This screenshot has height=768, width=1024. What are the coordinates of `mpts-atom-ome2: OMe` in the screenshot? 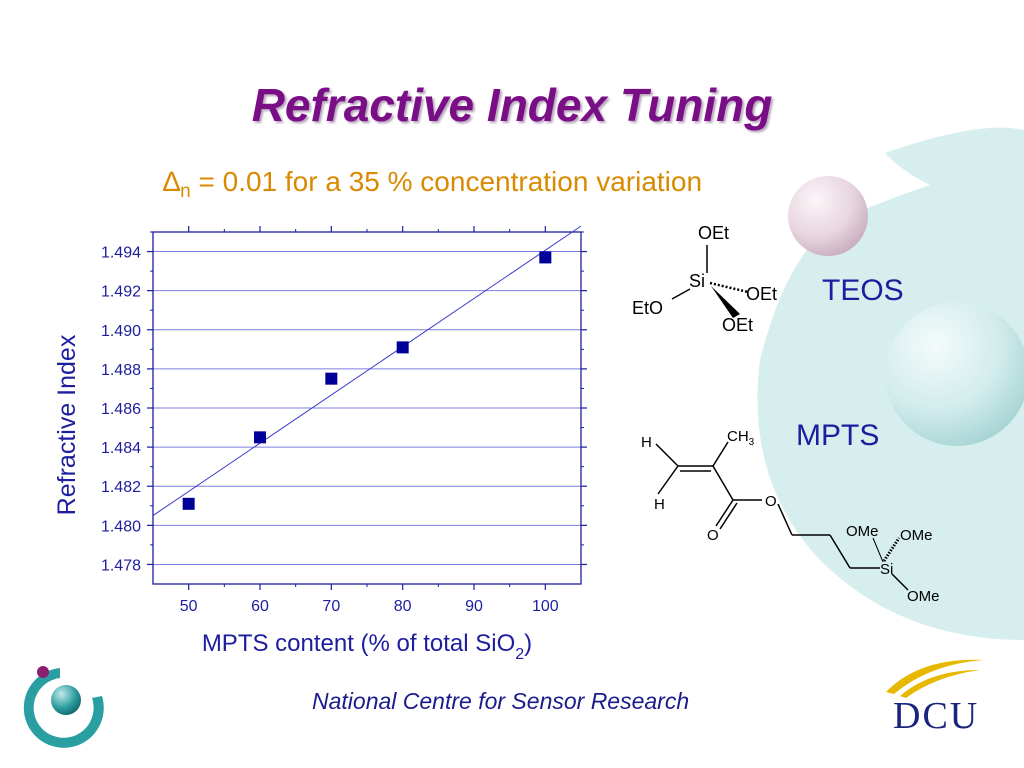 It's located at (916, 535).